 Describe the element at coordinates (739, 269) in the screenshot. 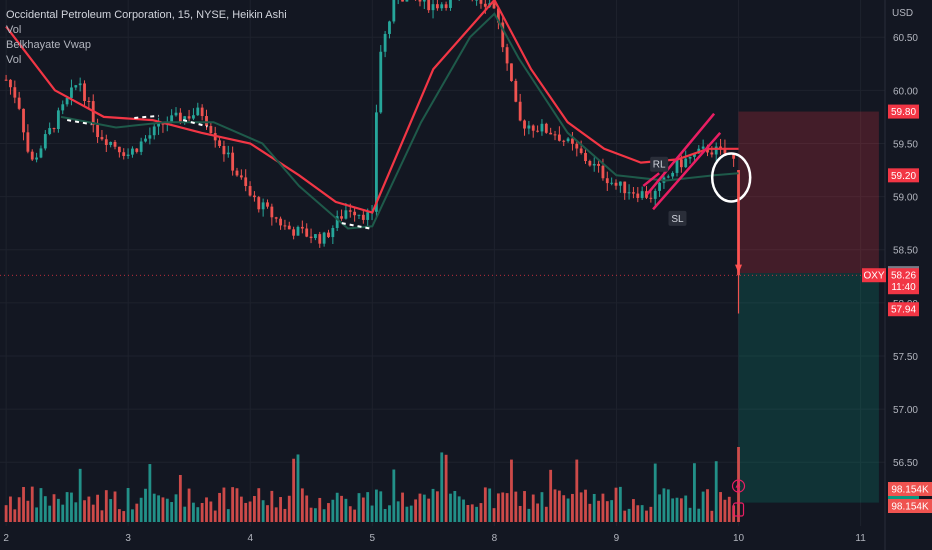

I see `down-arrow-head` at that location.